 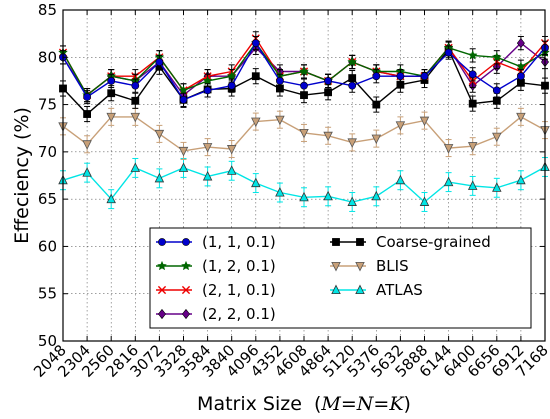 What do you see at coordinates (349, 404) in the screenshot?
I see `x-axis-label-eq1: =` at bounding box center [349, 404].